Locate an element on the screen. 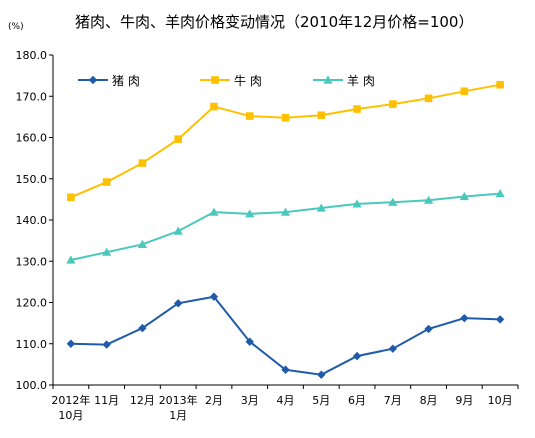 This screenshot has height=438, width=535. y-axis-unit: (%) is located at coordinates (16, 27).